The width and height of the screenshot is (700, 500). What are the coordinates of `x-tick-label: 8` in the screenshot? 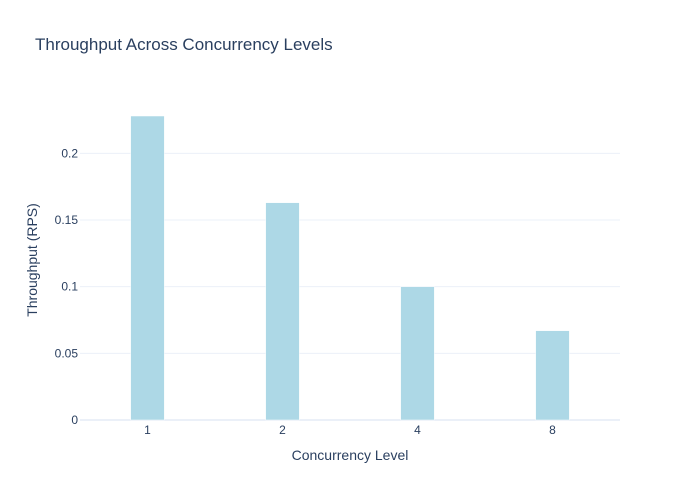 It's located at (552, 430).